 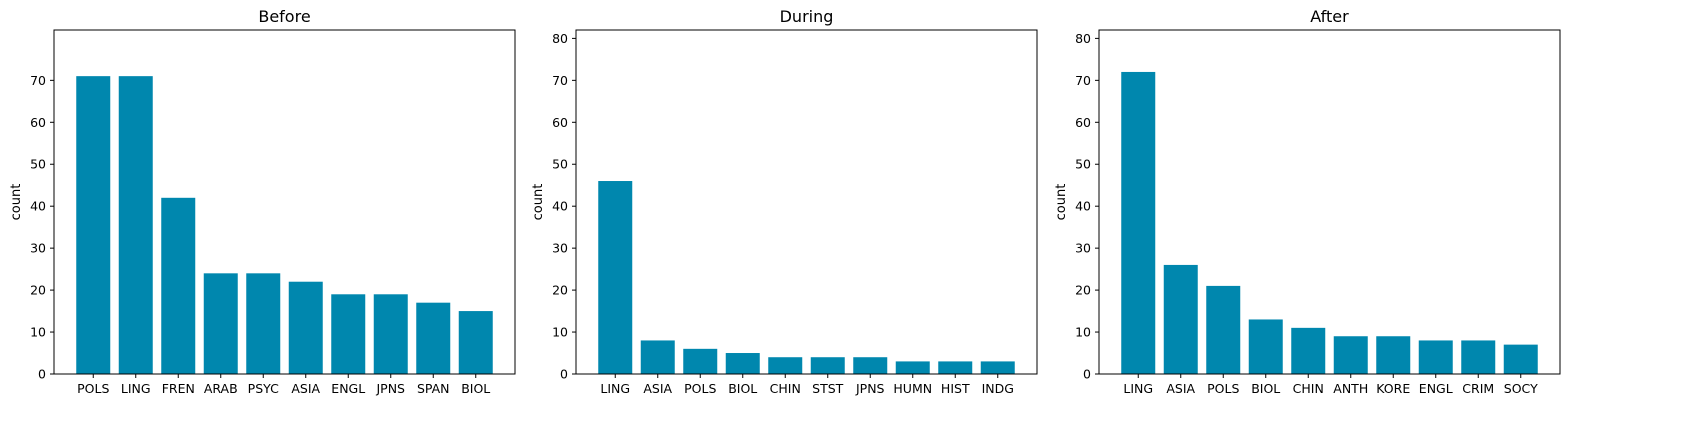 What do you see at coordinates (1478, 357) in the screenshot?
I see `bar-crim` at bounding box center [1478, 357].